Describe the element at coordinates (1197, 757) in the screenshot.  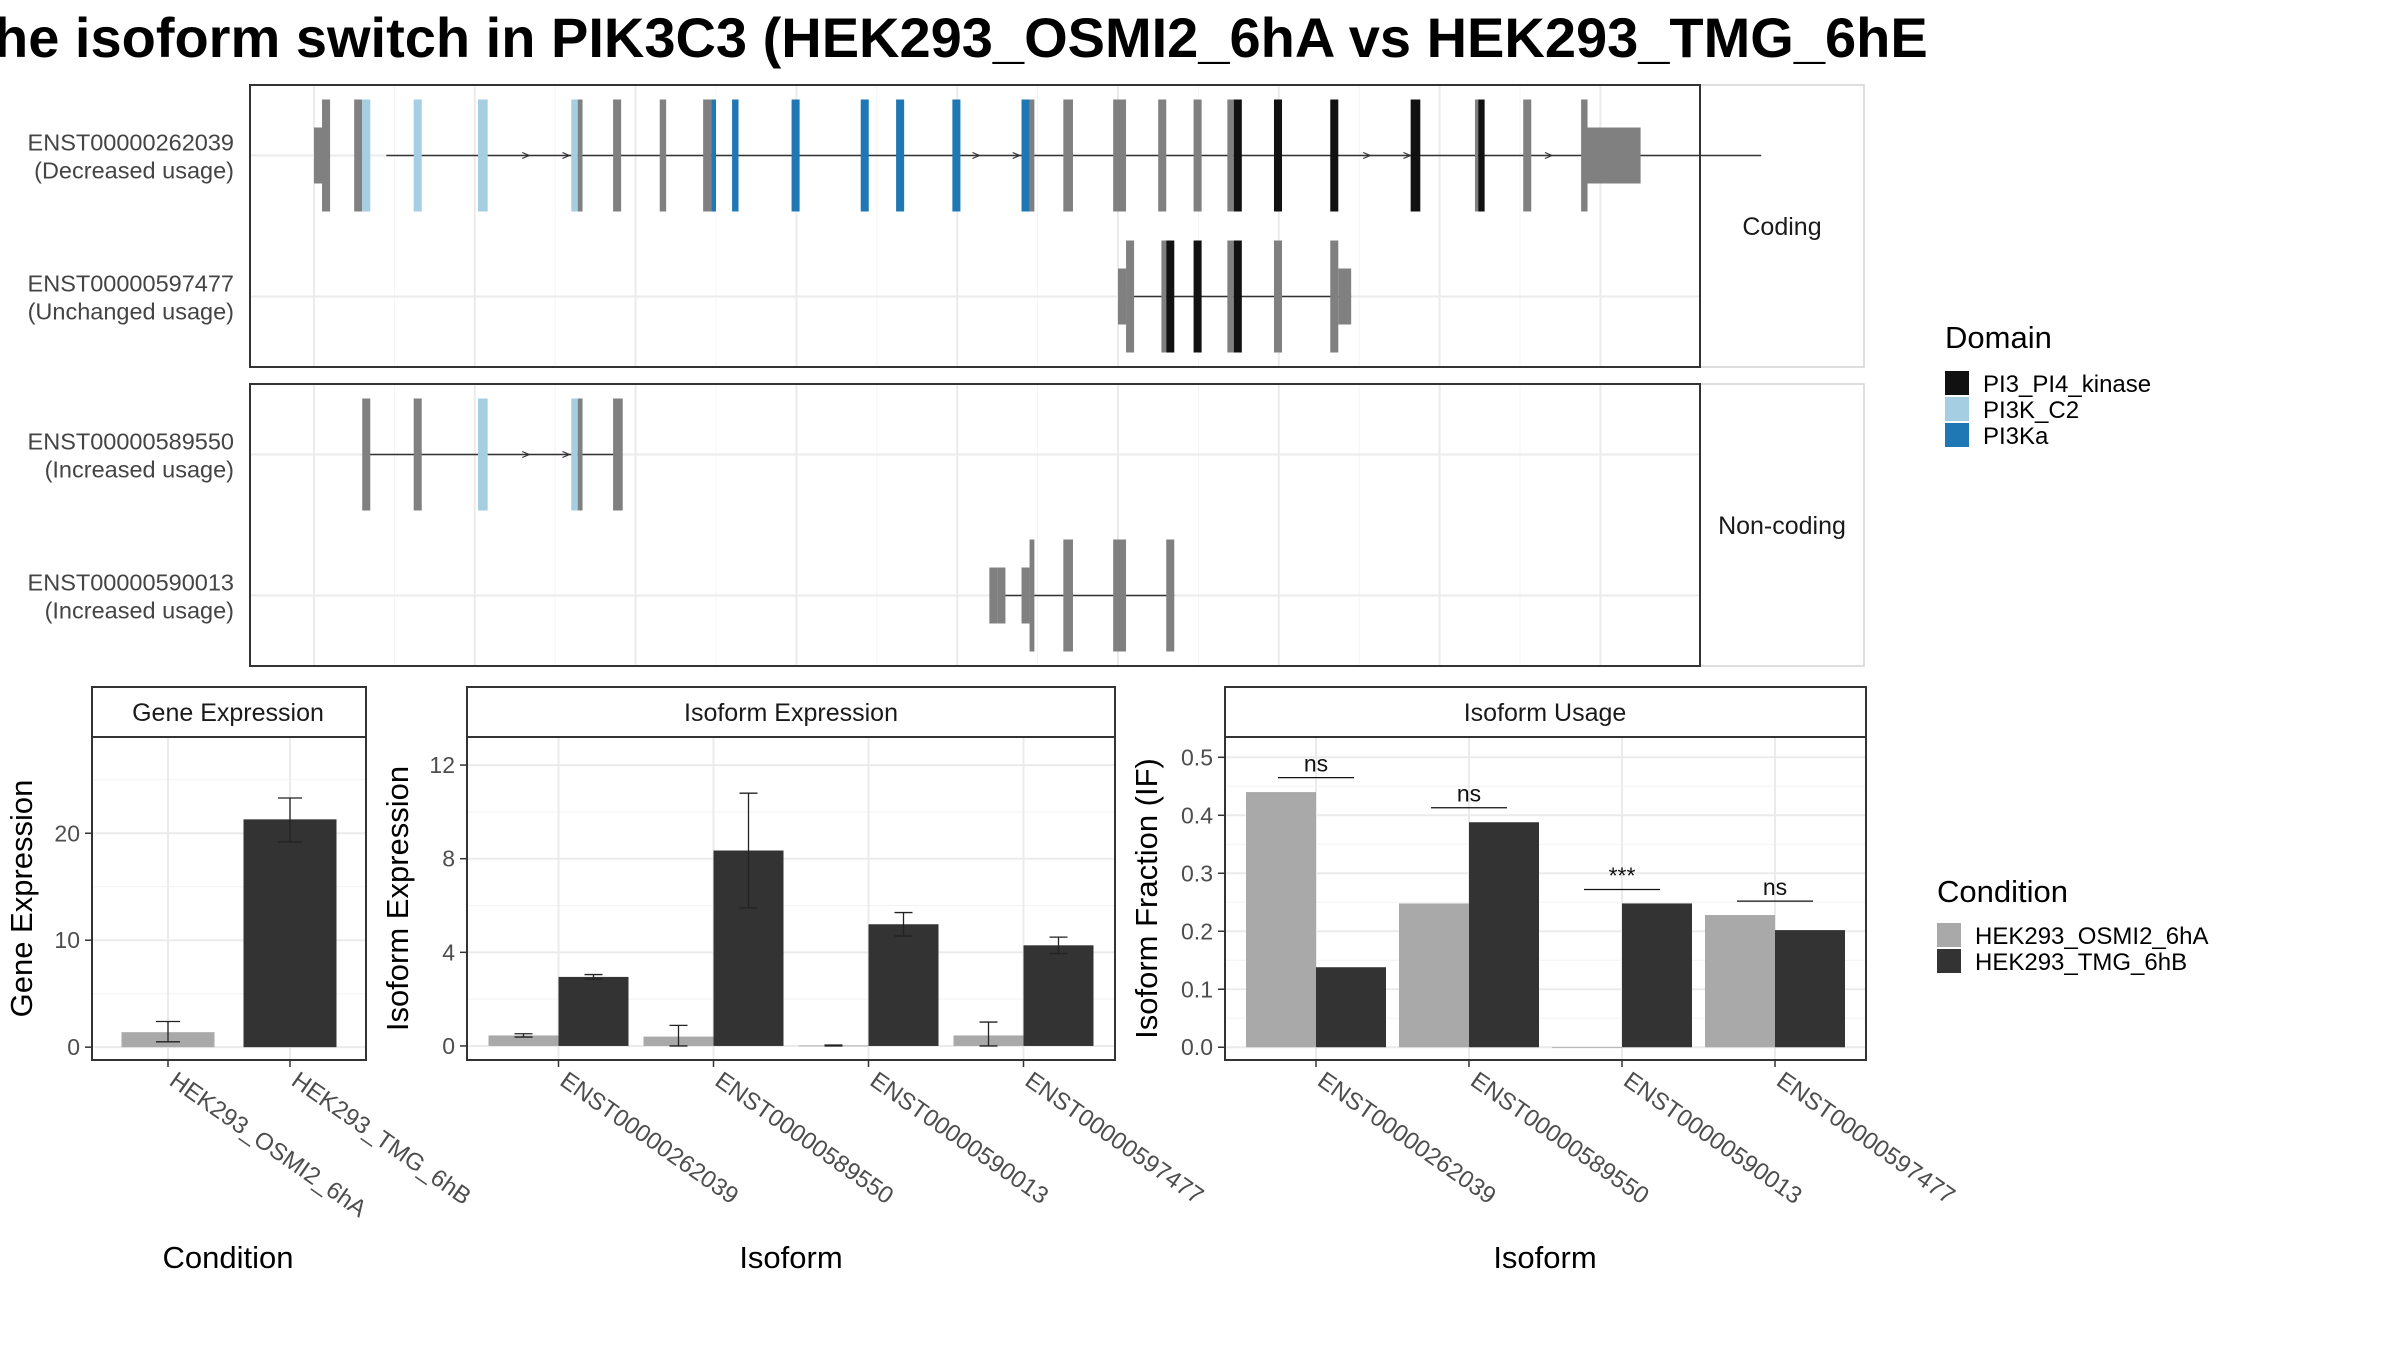
I see `y-tick-label: 0.5` at that location.